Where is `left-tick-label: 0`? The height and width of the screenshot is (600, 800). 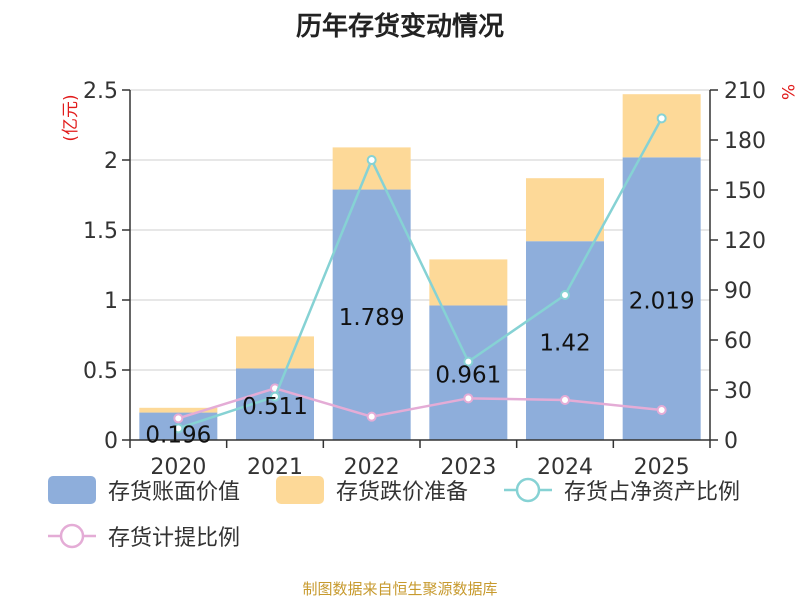 left-tick-label: 0 is located at coordinates (111, 441).